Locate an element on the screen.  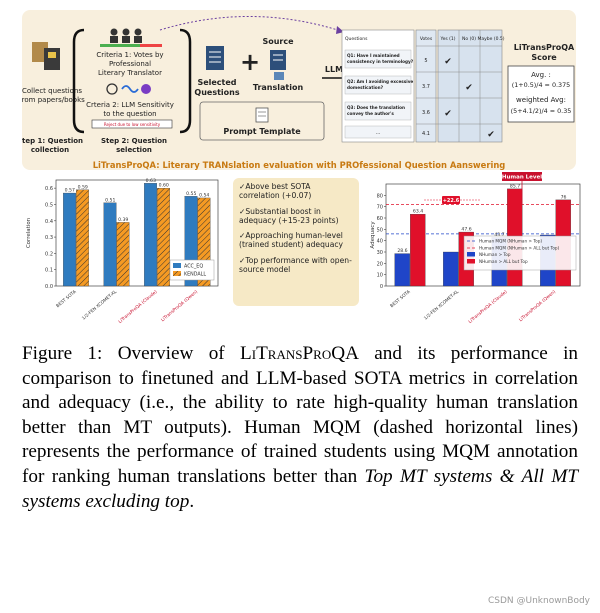
selected-label-line2: Questions is located at coordinates (216, 92).